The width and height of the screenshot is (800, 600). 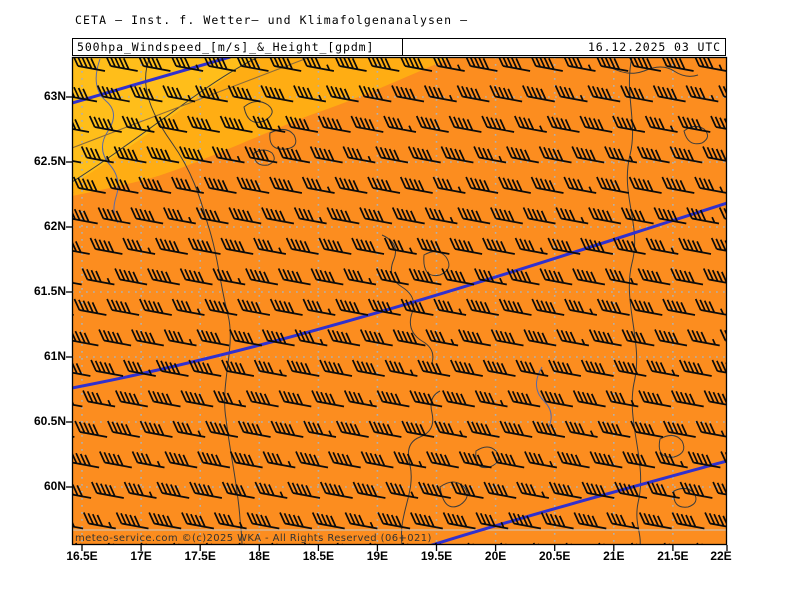 What do you see at coordinates (141, 556) in the screenshot?
I see `lon-label: 17E` at bounding box center [141, 556].